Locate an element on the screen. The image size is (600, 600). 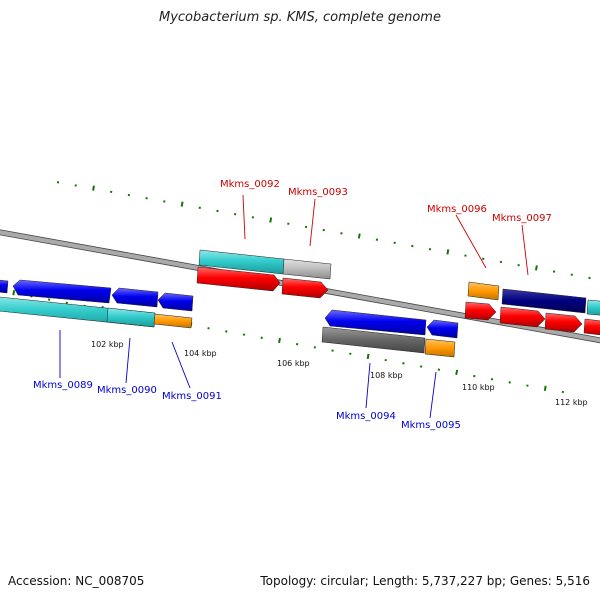
feature-darkgray-mid is located at coordinates (373, 340).